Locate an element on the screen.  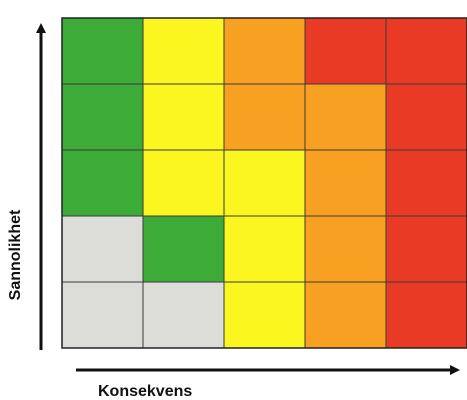
y-axis-label: Sannolikhet is located at coordinates (15, 254).